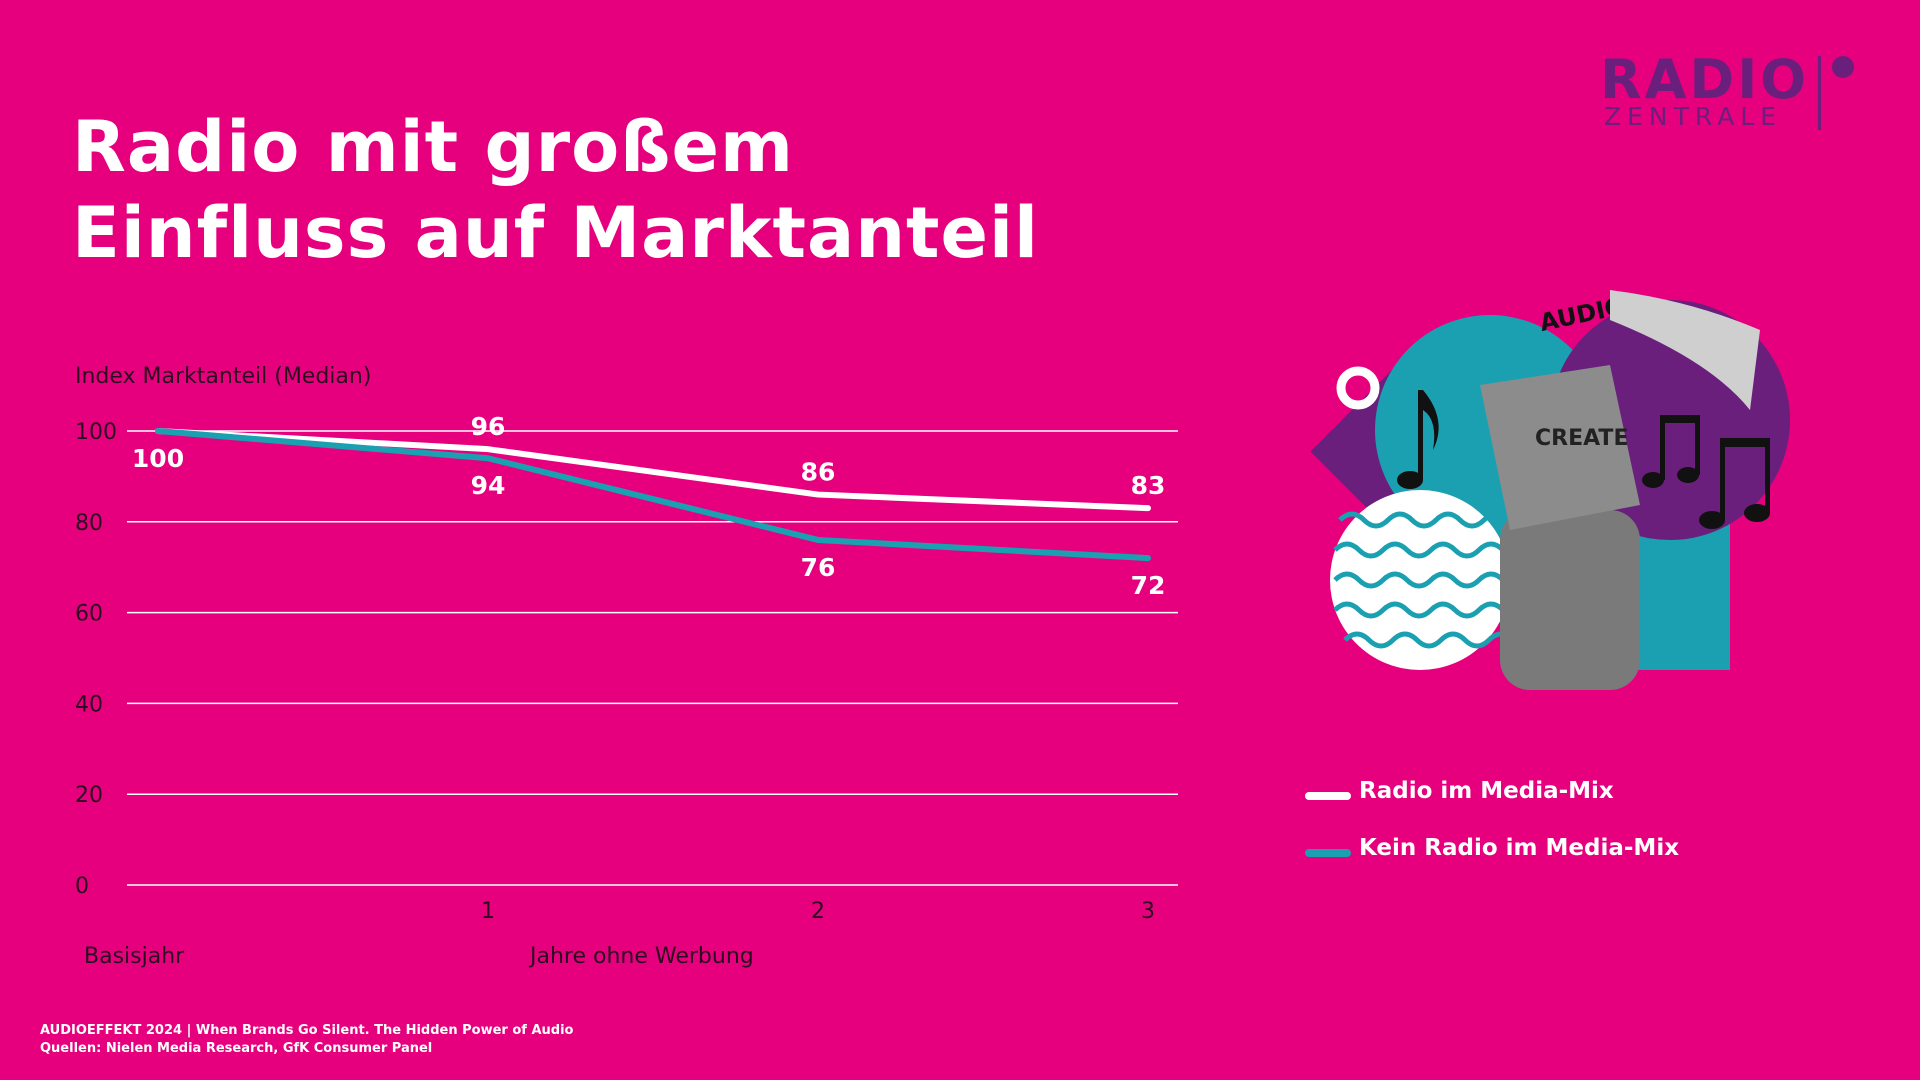 The width and height of the screenshot is (1920, 1080). What do you see at coordinates (1431, 580) in the screenshot?
I see `wave-pattern` at bounding box center [1431, 580].